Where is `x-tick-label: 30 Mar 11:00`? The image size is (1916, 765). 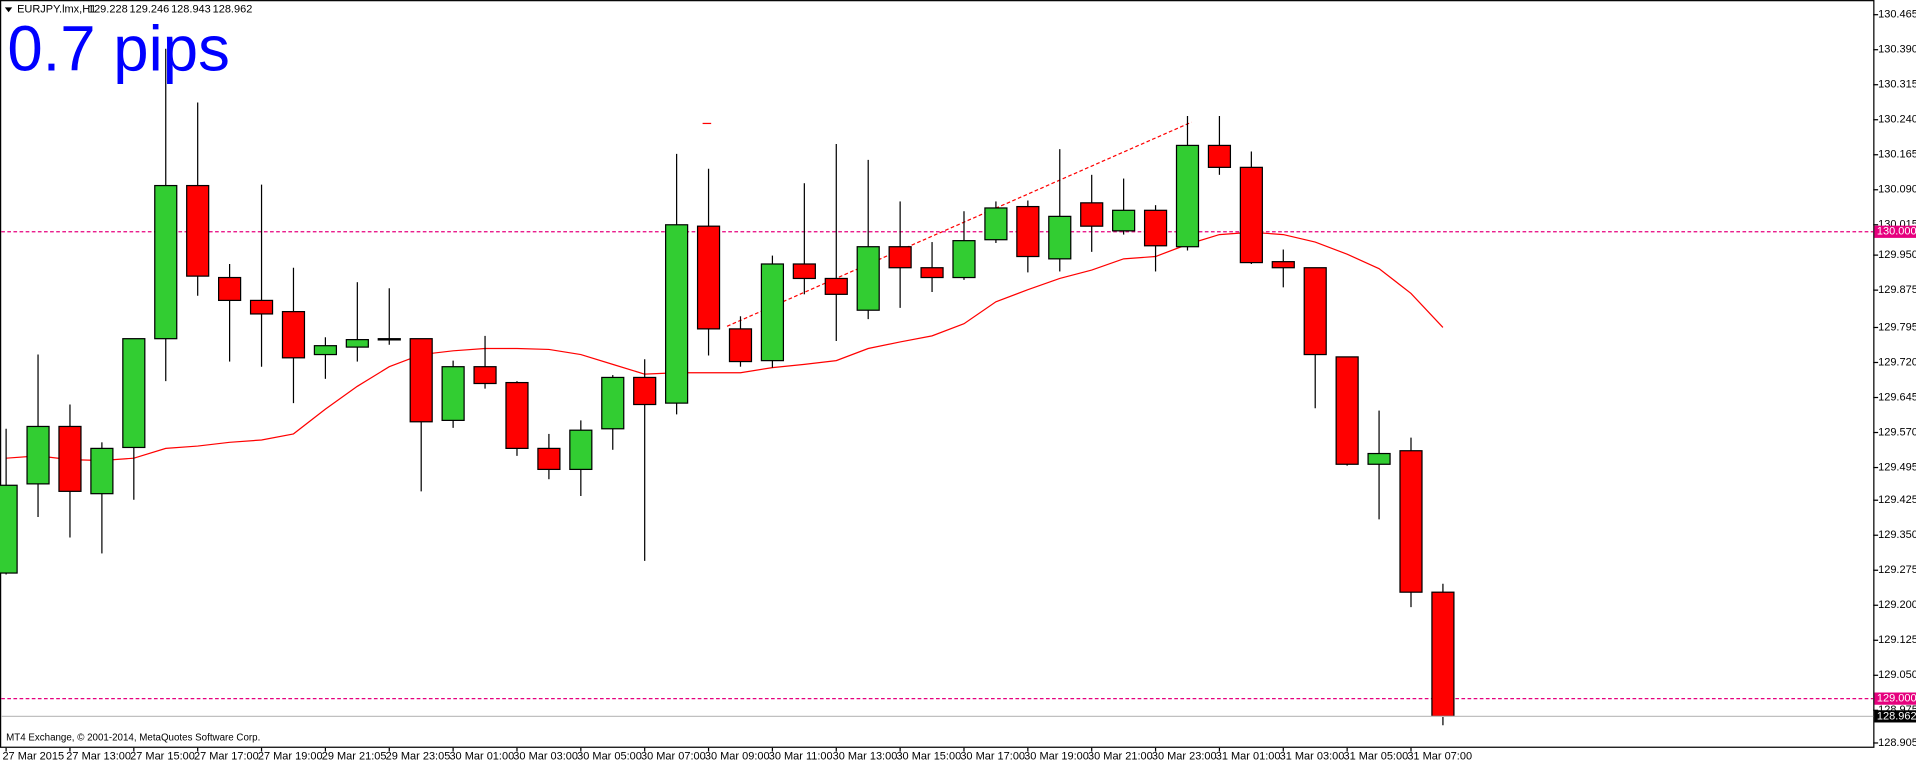 x-tick-label: 30 Mar 11:00 is located at coordinates (801, 756).